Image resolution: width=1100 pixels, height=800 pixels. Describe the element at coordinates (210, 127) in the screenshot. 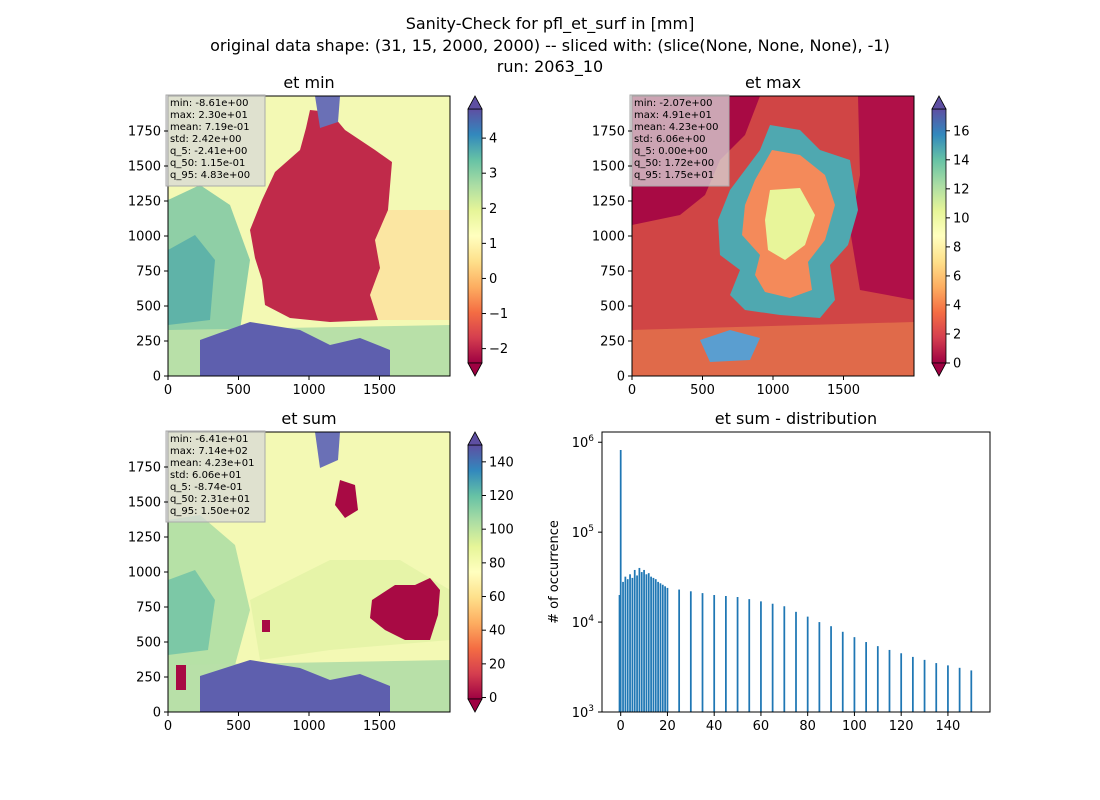

I see `stat-line: mean: 7.19e-01` at that location.